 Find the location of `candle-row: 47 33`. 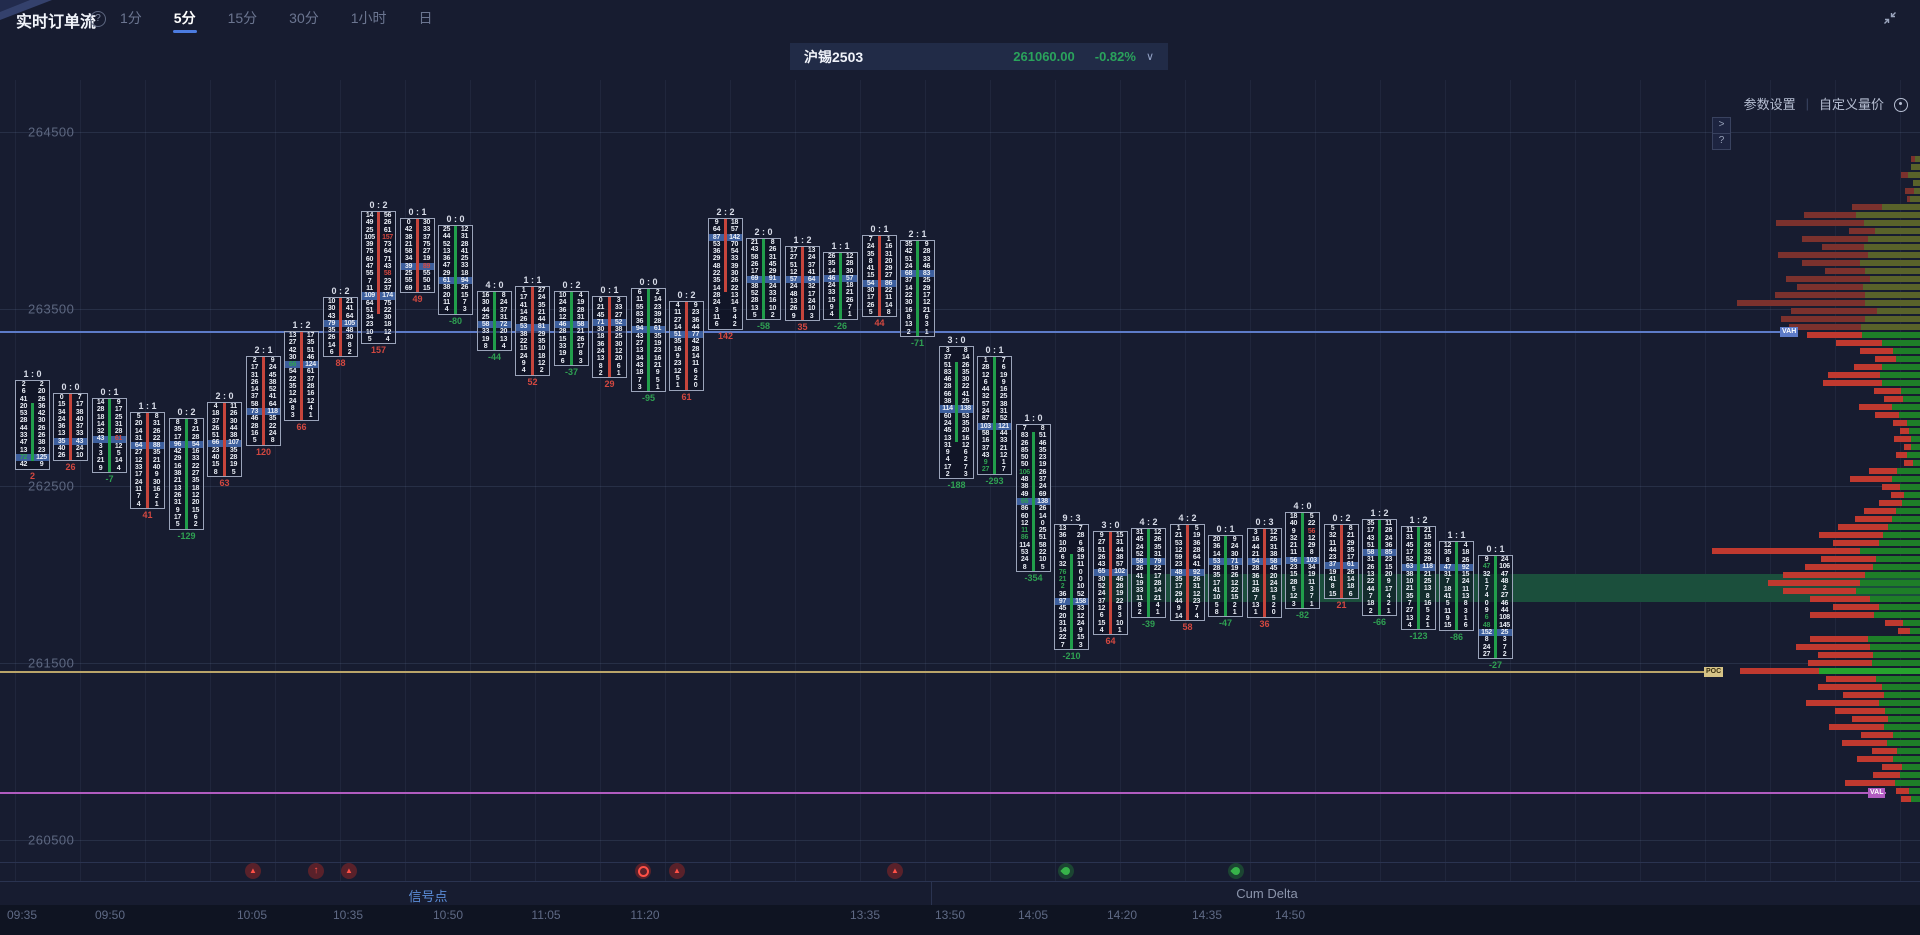

candle-row: 47 33 is located at coordinates (455, 265).